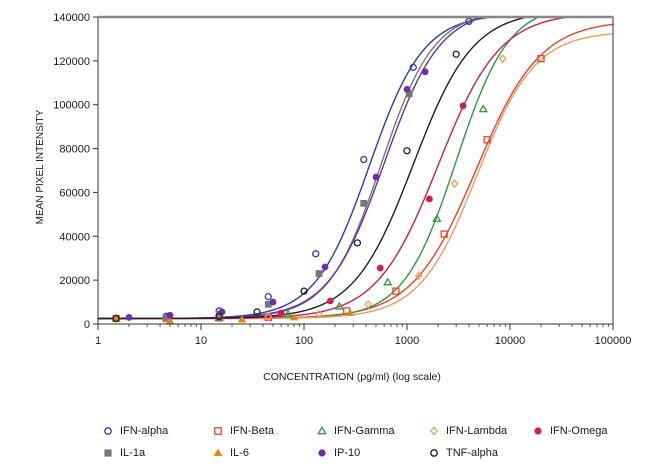 This screenshot has height=464, width=646. Describe the element at coordinates (74, 237) in the screenshot. I see `y-tick-label: 40000` at that location.